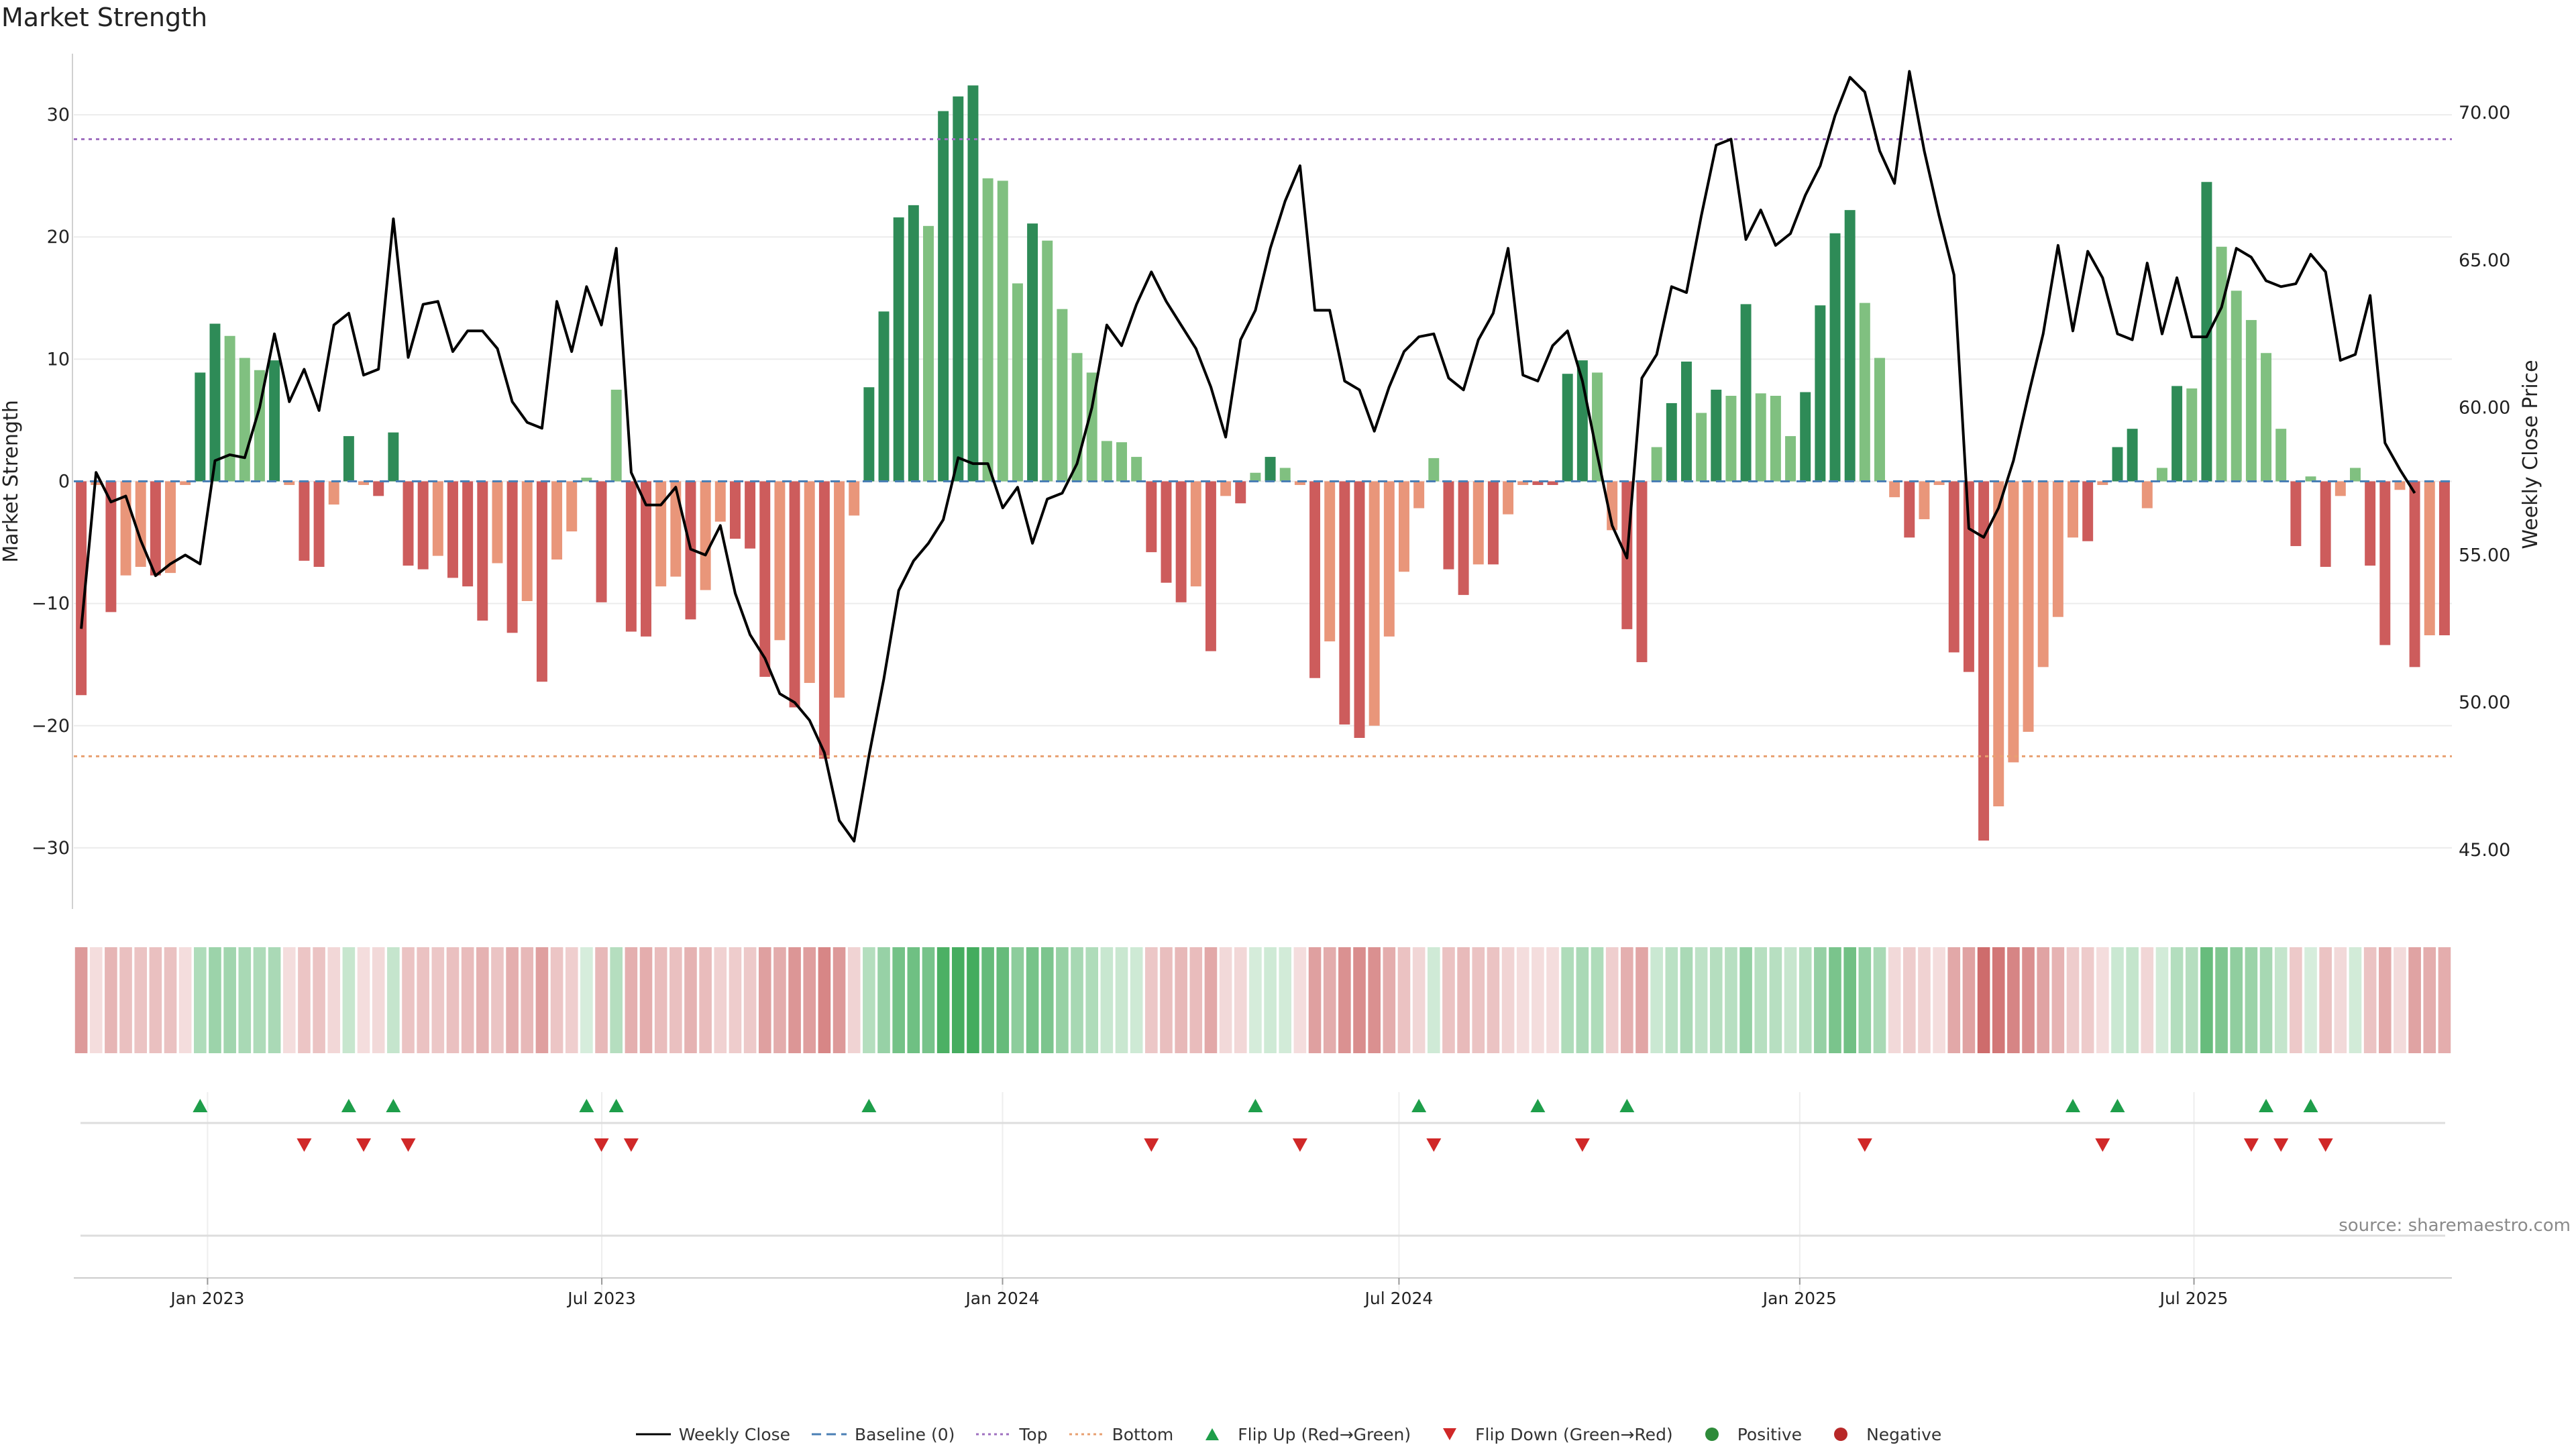 The image size is (2576, 1449). Describe the element at coordinates (58, 115) in the screenshot. I see `y-tick-label: 30` at that location.